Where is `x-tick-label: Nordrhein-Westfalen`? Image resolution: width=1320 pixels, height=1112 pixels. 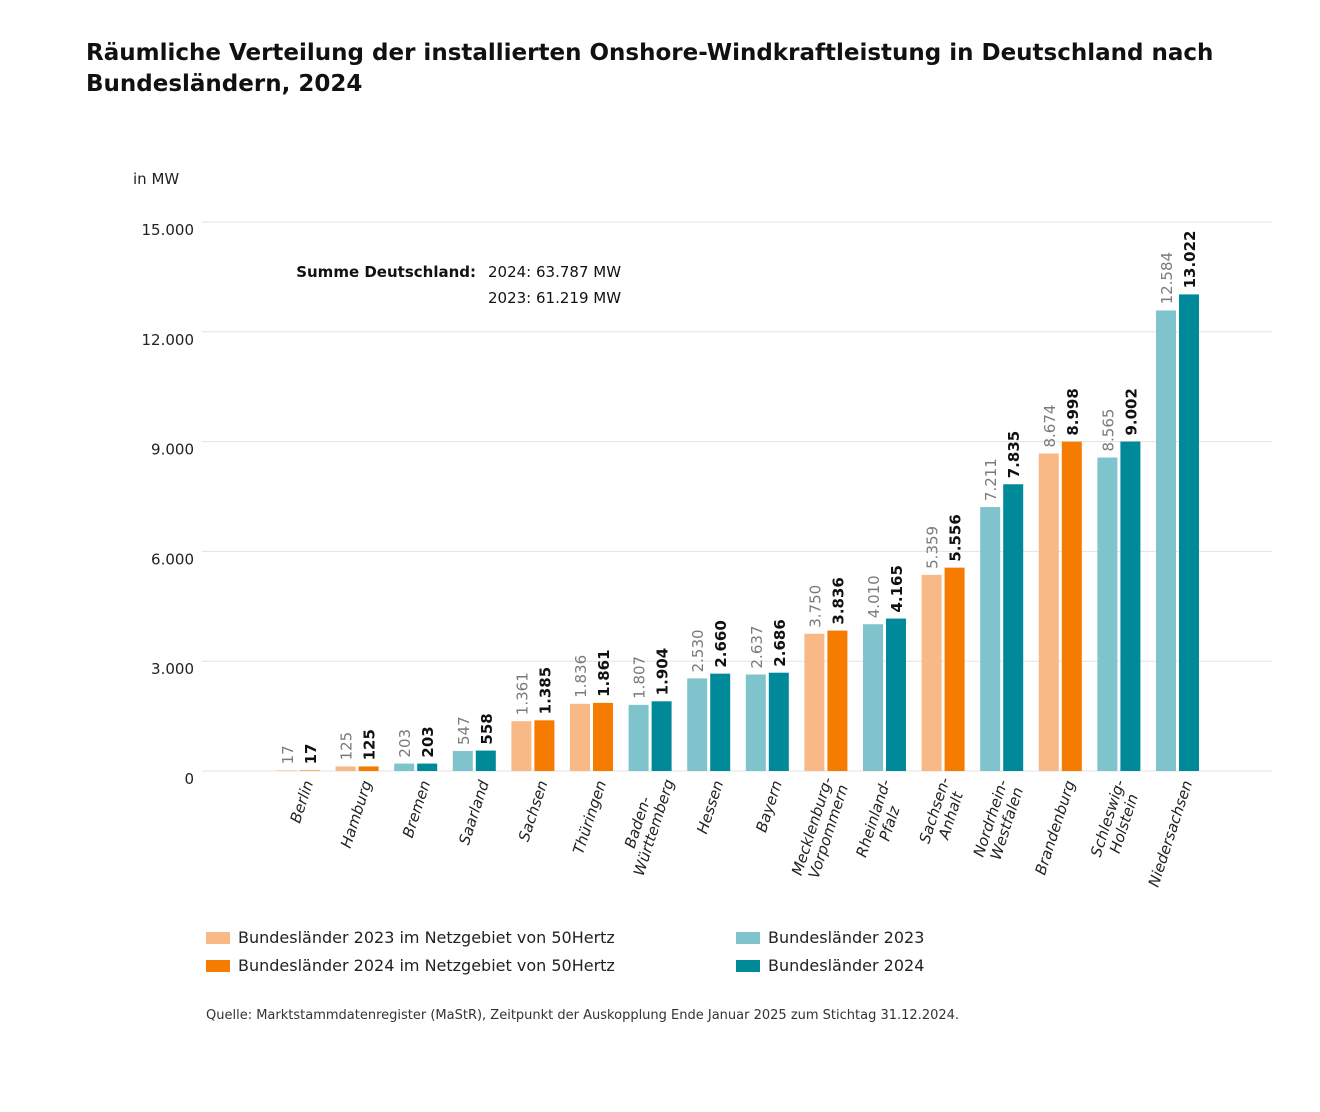 x-tick-label: Nordrhein-Westfalen is located at coordinates (999, 820).